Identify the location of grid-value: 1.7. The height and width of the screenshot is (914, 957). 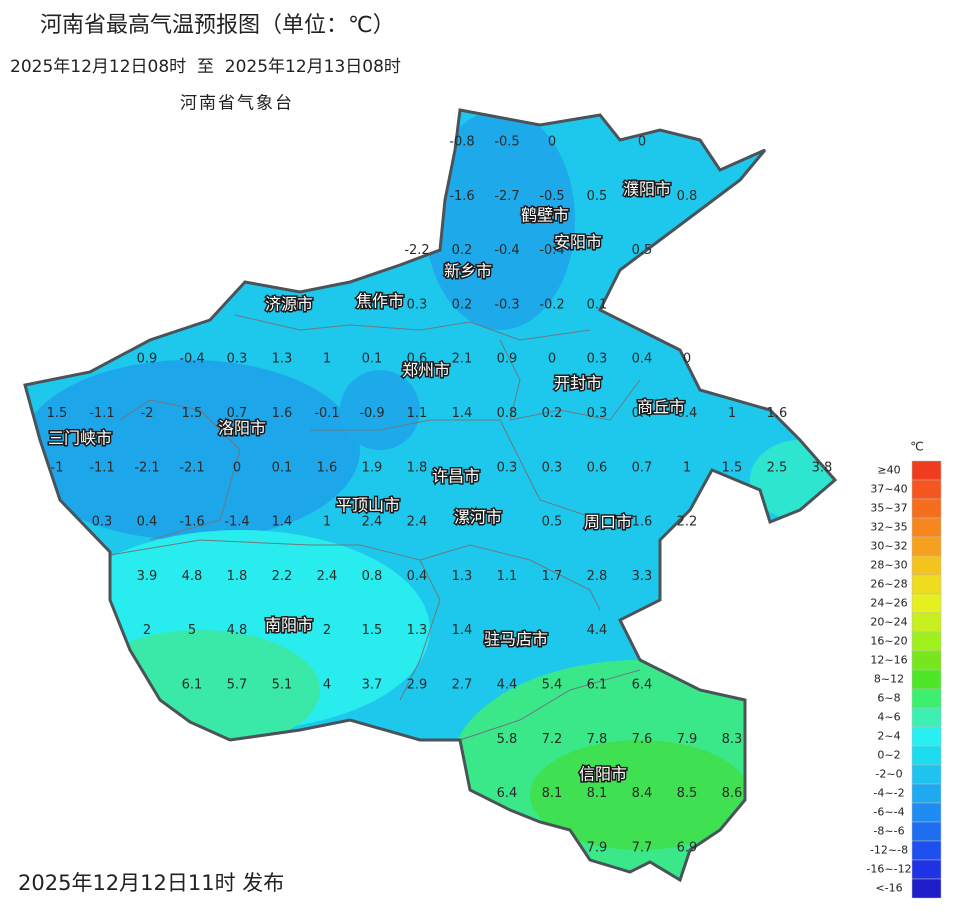
(552, 576).